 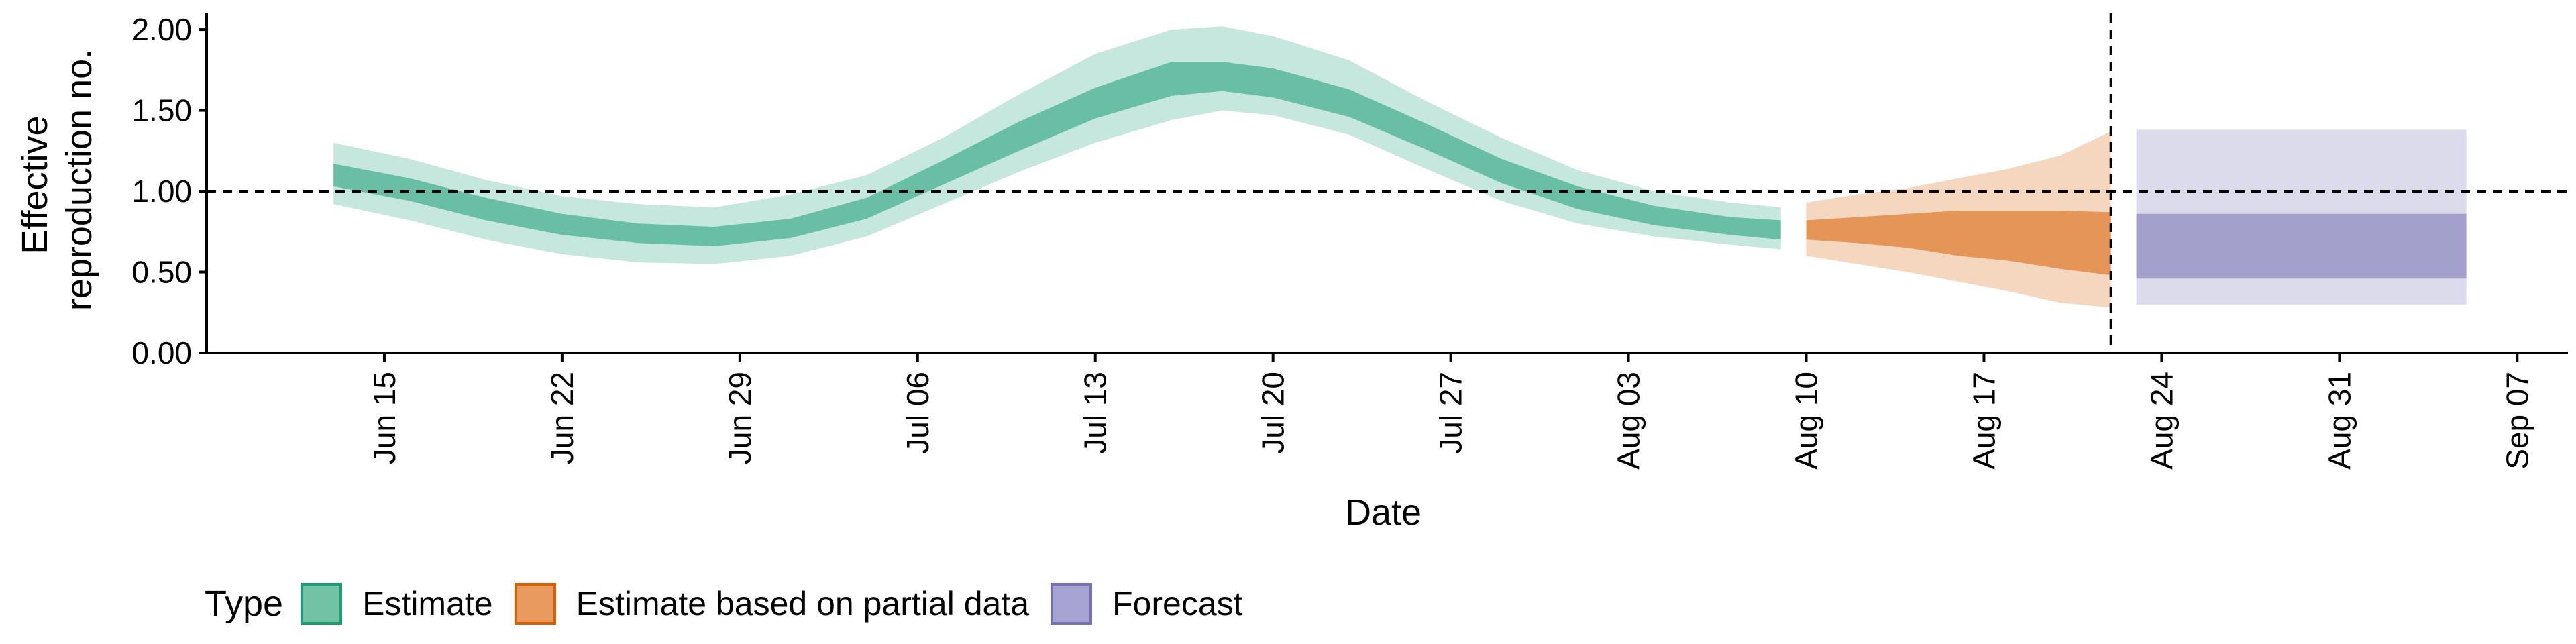 What do you see at coordinates (2161, 421) in the screenshot?
I see `x-tick-label: Aug 24` at bounding box center [2161, 421].